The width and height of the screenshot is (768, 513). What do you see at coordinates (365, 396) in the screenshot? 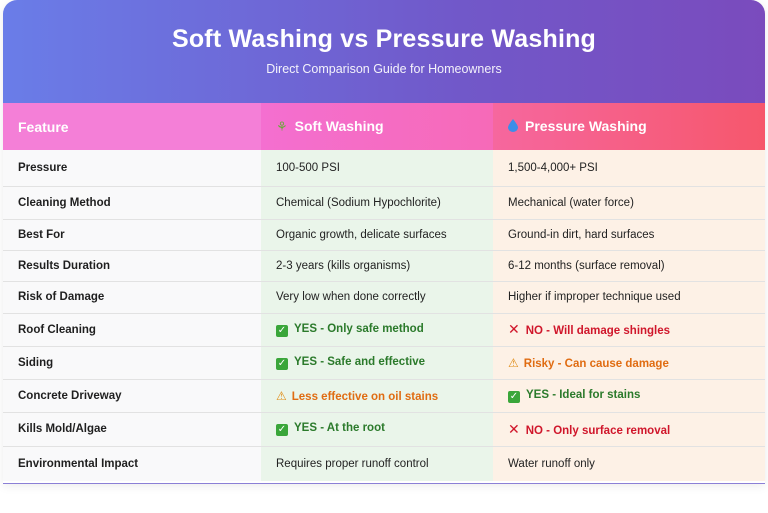
I see `cell-text: Less effective on oil stains` at bounding box center [365, 396].